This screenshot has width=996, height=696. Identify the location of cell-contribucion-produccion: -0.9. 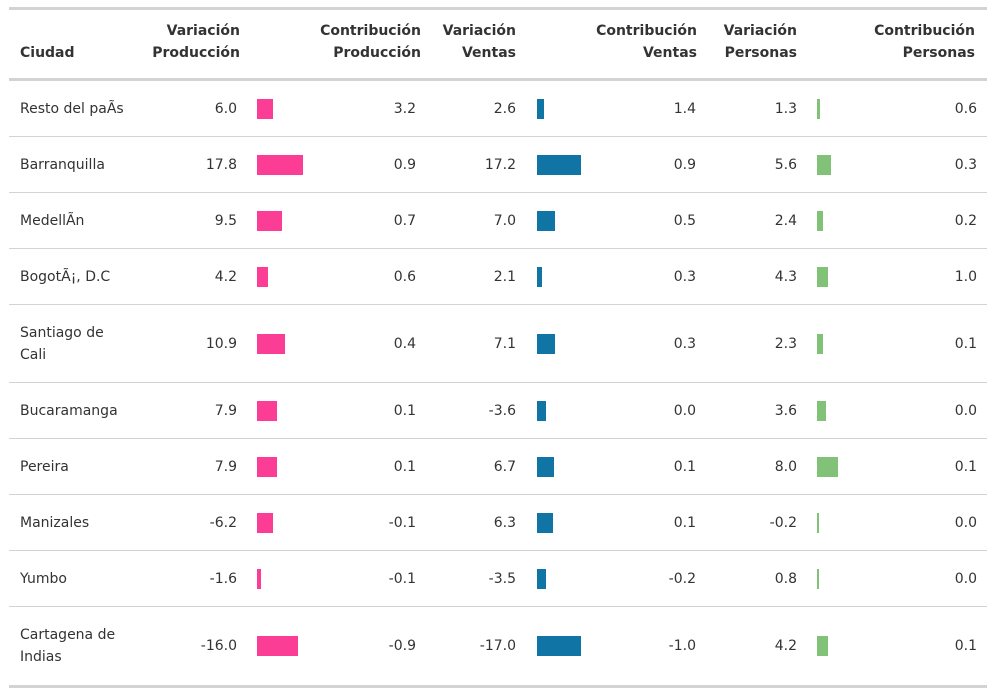
(402, 646).